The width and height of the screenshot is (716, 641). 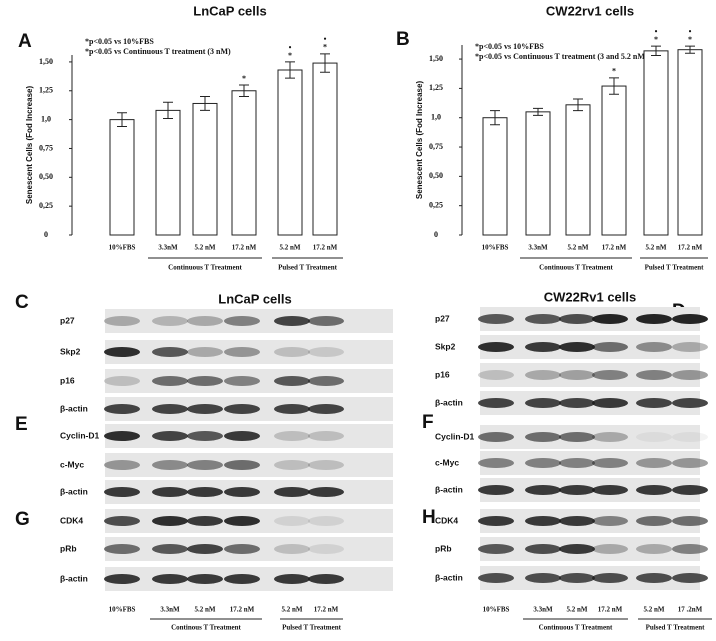 I want to click on annotation: *p<0.05 vs 10%FBS, so click(x=119, y=41).